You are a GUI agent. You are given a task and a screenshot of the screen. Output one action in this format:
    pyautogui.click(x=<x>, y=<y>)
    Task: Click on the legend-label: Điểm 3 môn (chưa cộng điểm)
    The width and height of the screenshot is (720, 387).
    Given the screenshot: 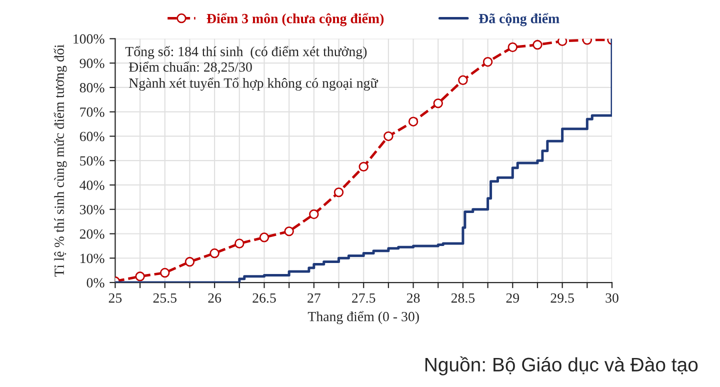 What is the action you would take?
    pyautogui.click(x=295, y=19)
    